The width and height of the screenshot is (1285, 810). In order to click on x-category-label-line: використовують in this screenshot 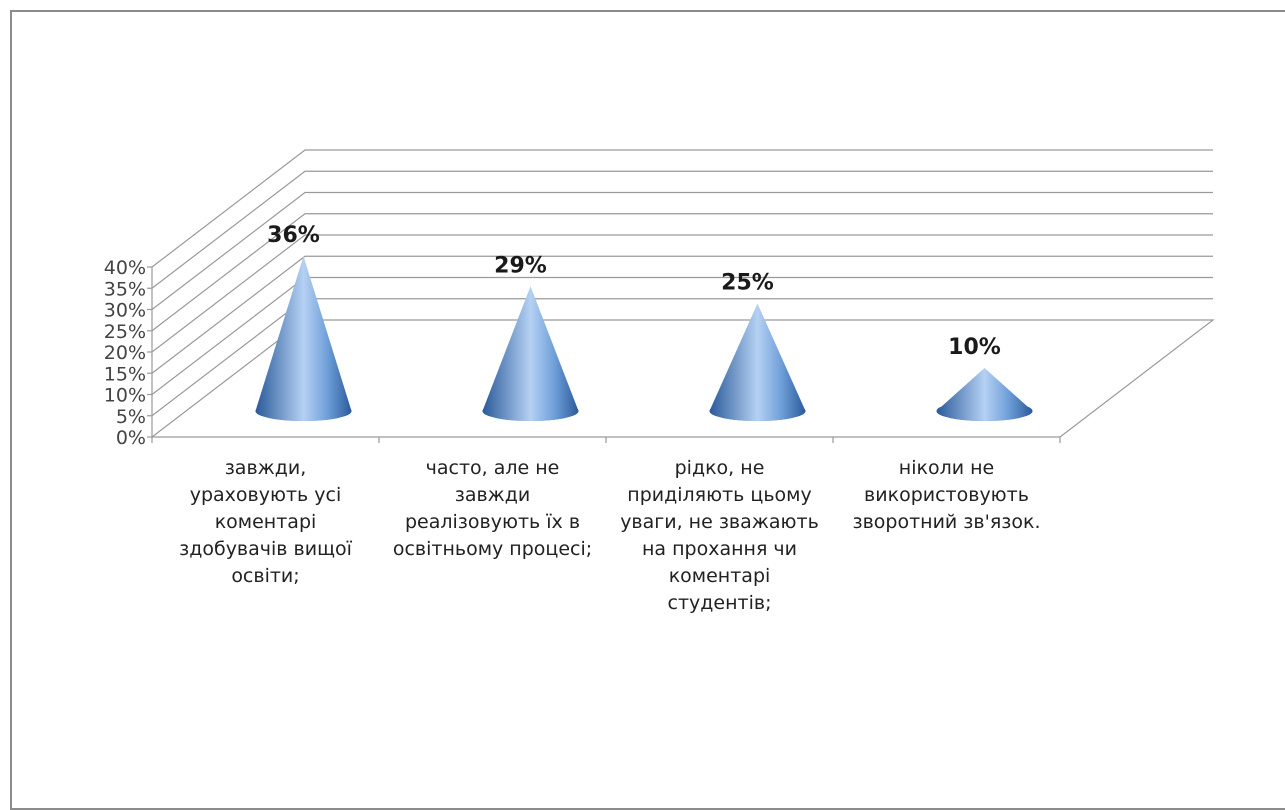, I will do `click(946, 495)`.